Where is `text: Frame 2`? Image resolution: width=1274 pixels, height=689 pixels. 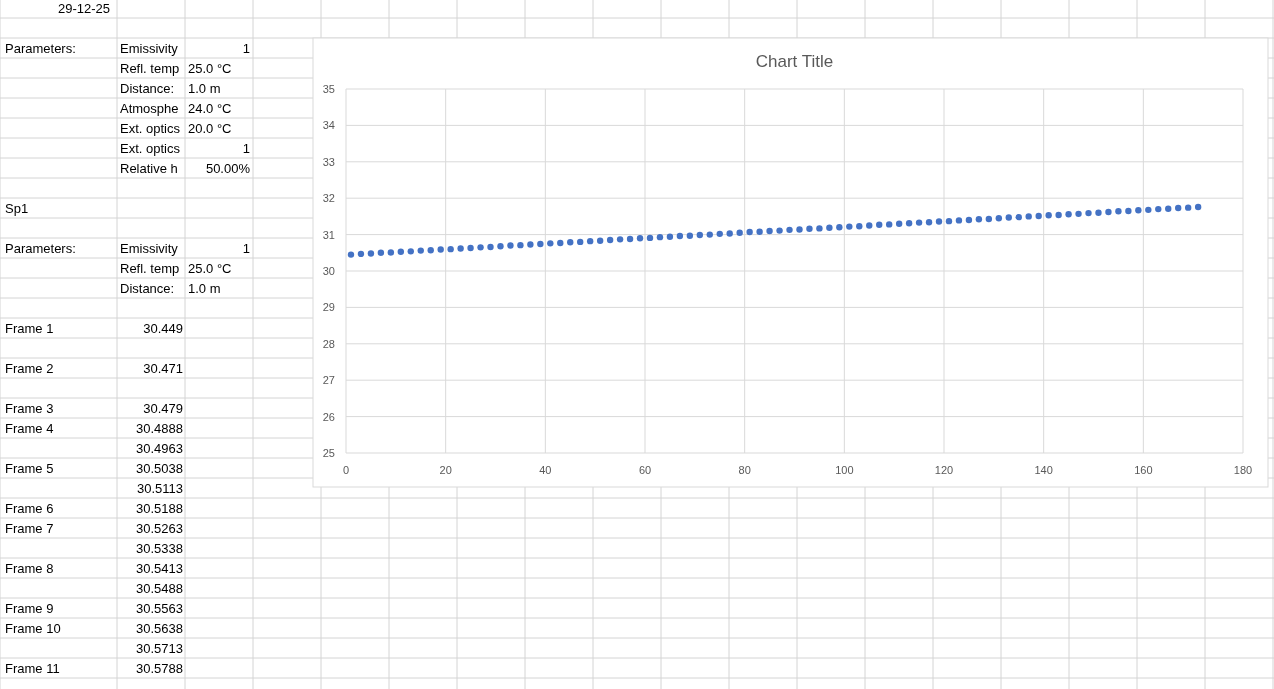 text: Frame 2 is located at coordinates (29, 368).